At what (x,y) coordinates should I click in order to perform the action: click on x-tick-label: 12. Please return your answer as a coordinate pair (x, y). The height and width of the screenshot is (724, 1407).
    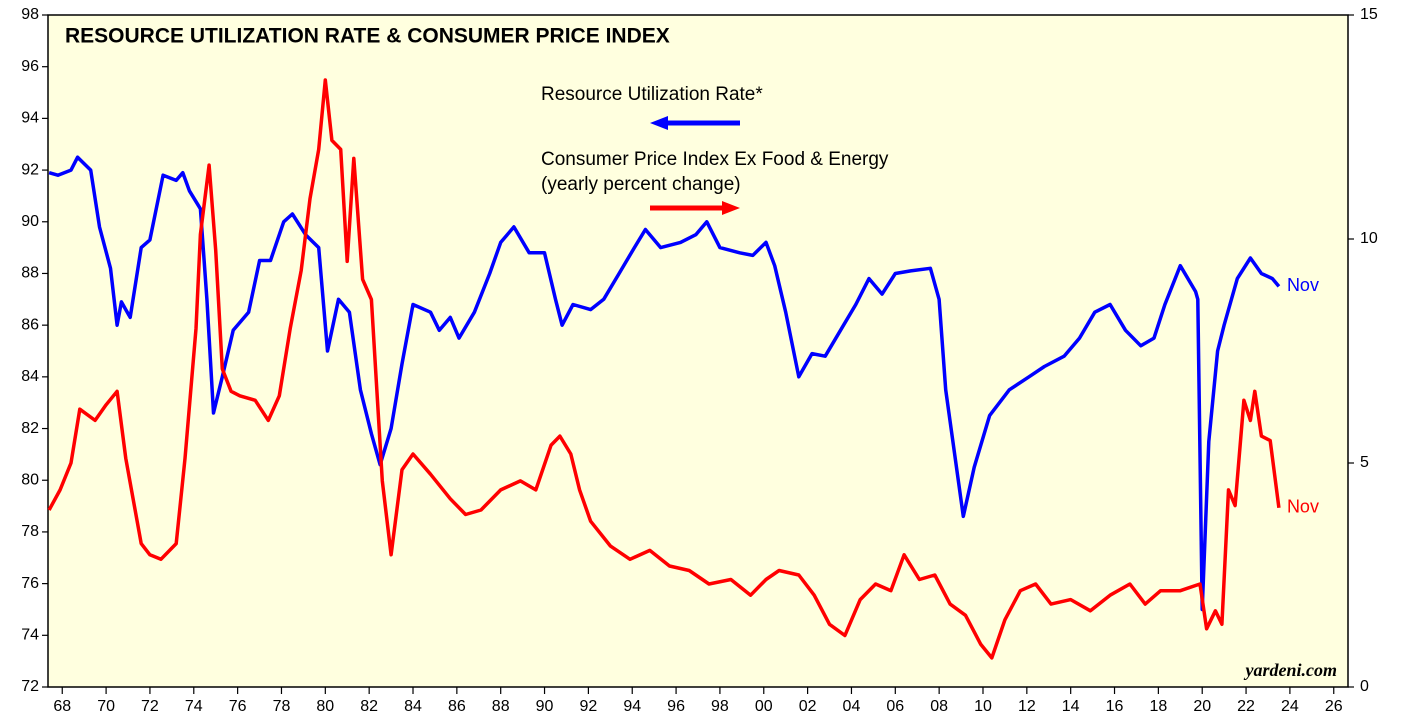
    Looking at the image, I should click on (1027, 706).